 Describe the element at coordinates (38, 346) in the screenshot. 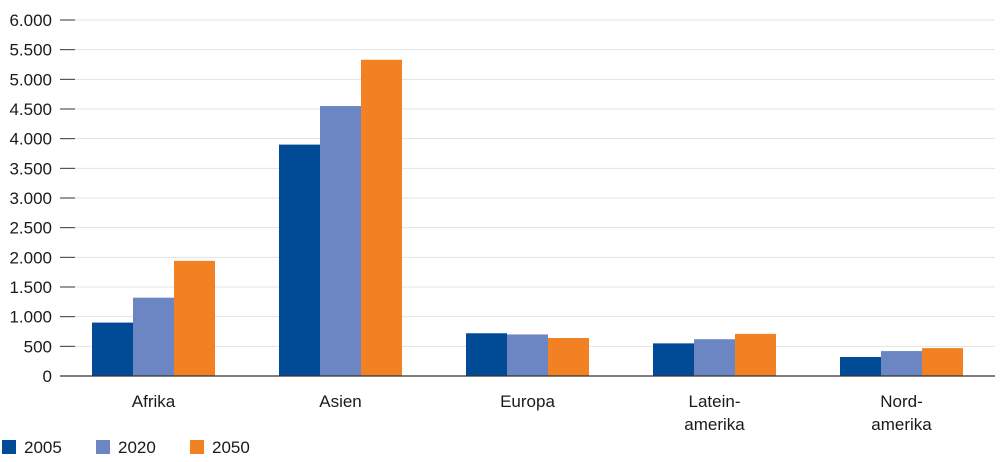

I see `y-tick-label: 500` at that location.